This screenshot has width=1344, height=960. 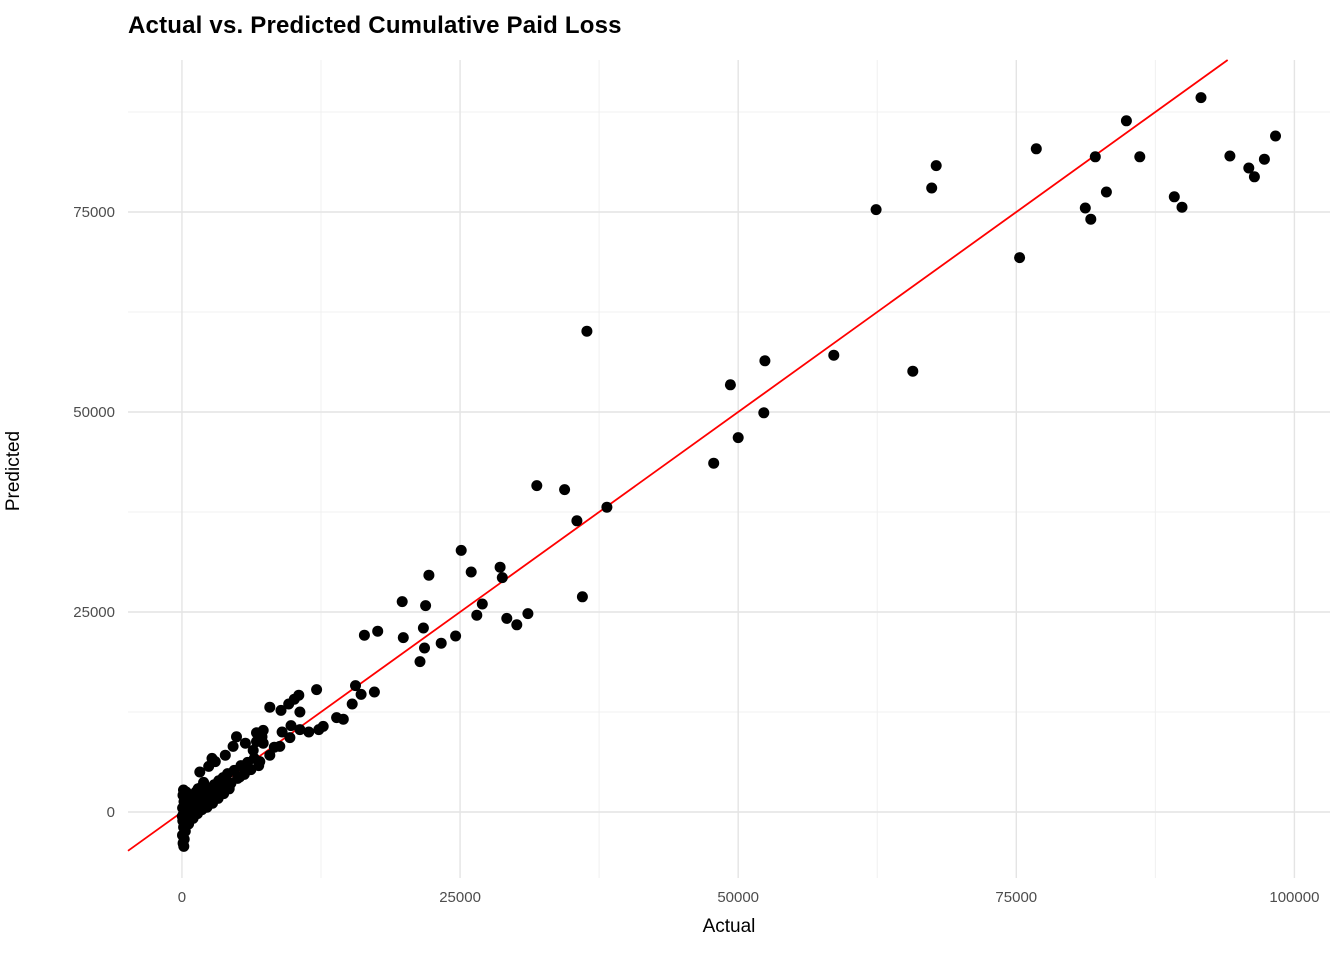 I want to click on x-tick-labels: 0 25000 50000 75000 100000, so click(x=749, y=897).